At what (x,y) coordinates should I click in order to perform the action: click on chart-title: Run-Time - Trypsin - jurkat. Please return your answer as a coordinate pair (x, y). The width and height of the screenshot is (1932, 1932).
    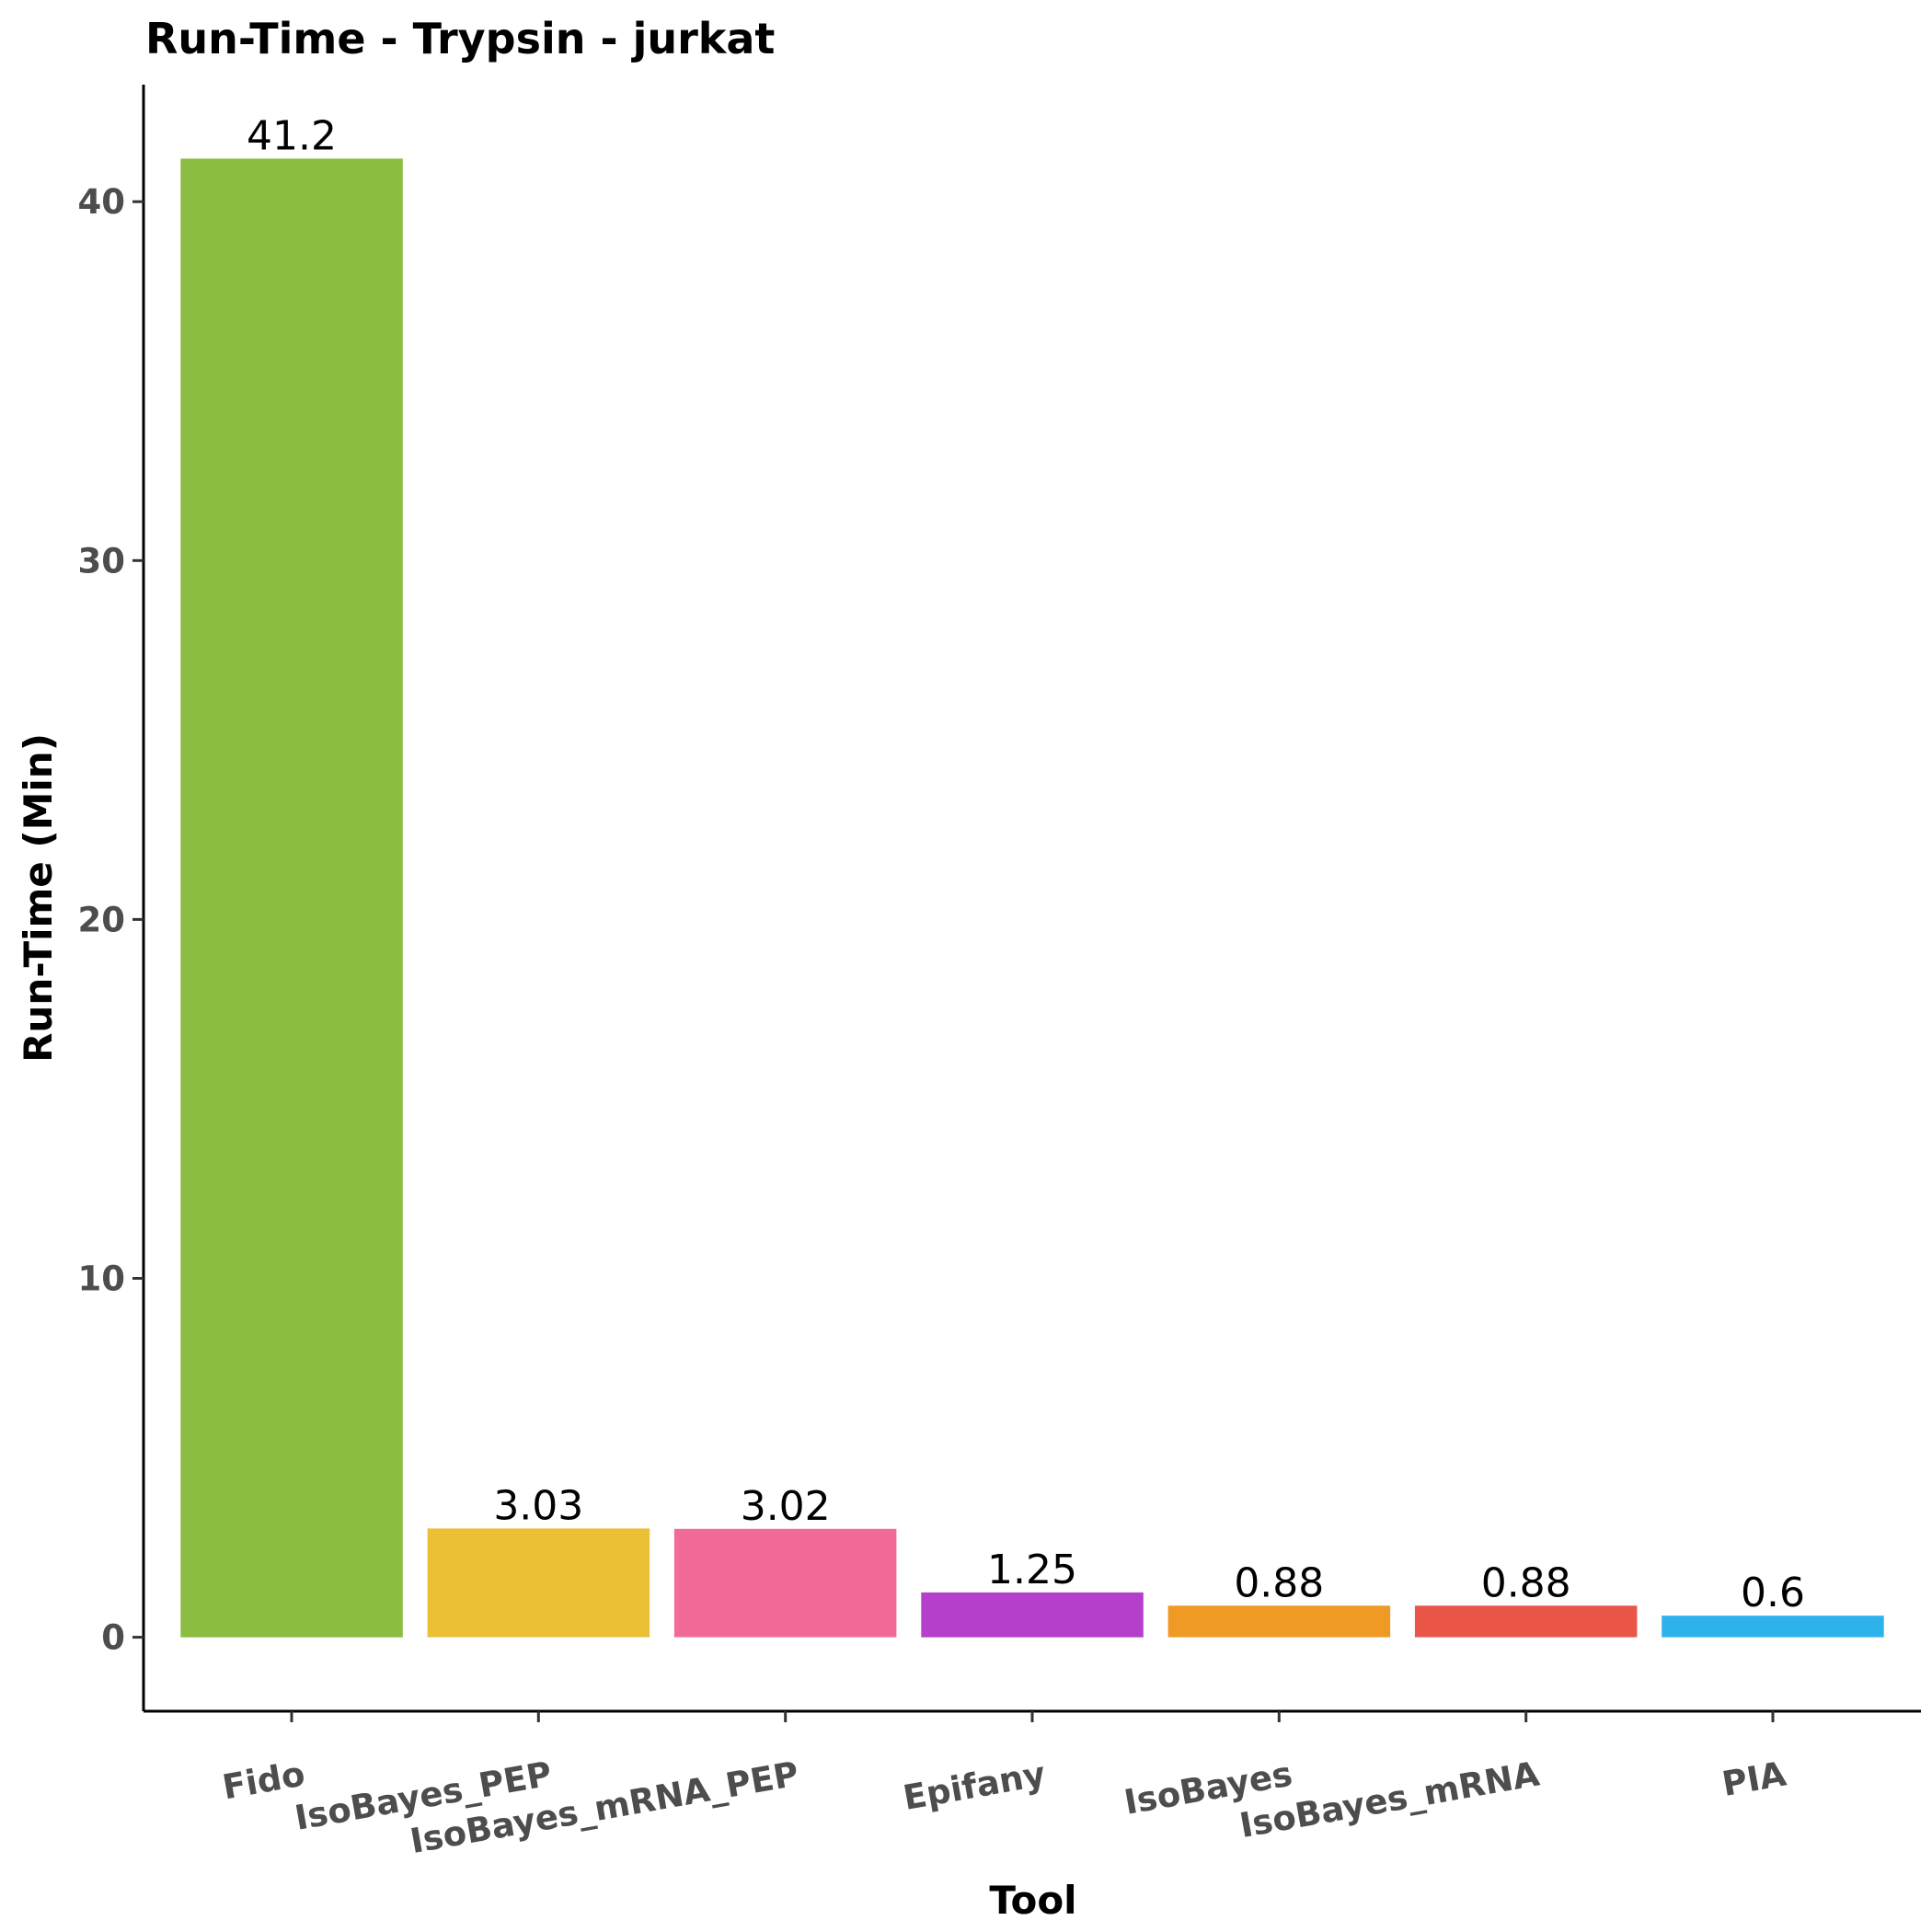
    Looking at the image, I should click on (460, 38).